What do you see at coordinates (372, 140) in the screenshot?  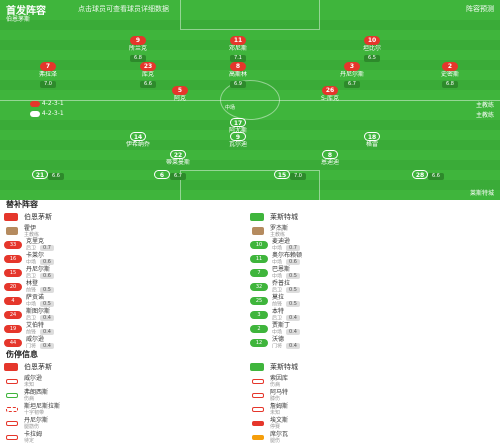 I see `away-player: 18 格雷` at bounding box center [372, 140].